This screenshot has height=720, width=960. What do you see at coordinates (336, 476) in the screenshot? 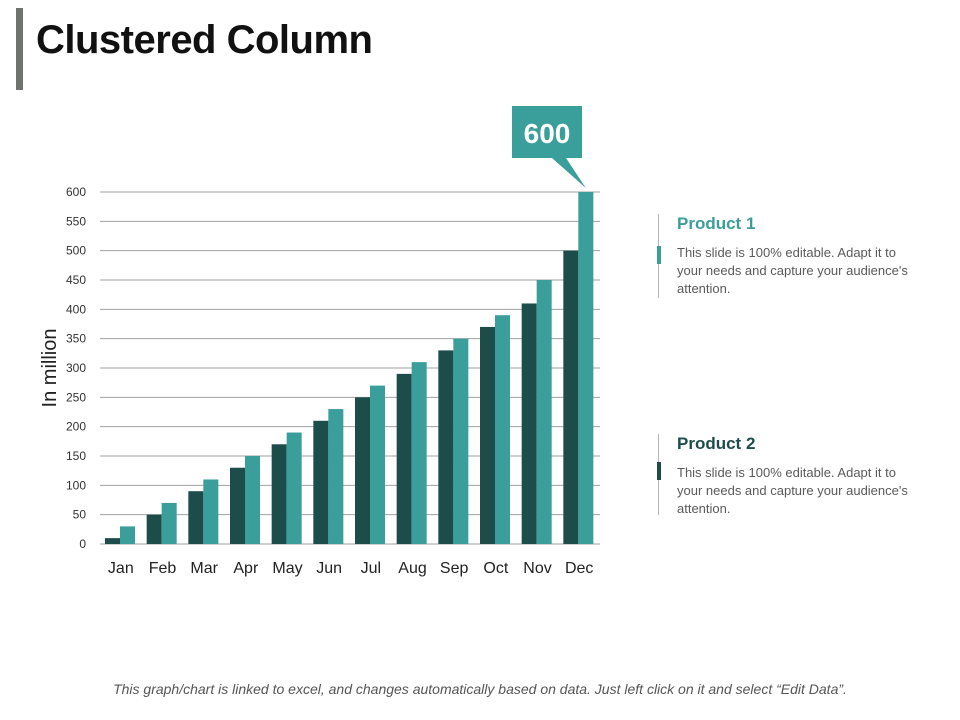
I see `bar-product-1-jun` at bounding box center [336, 476].